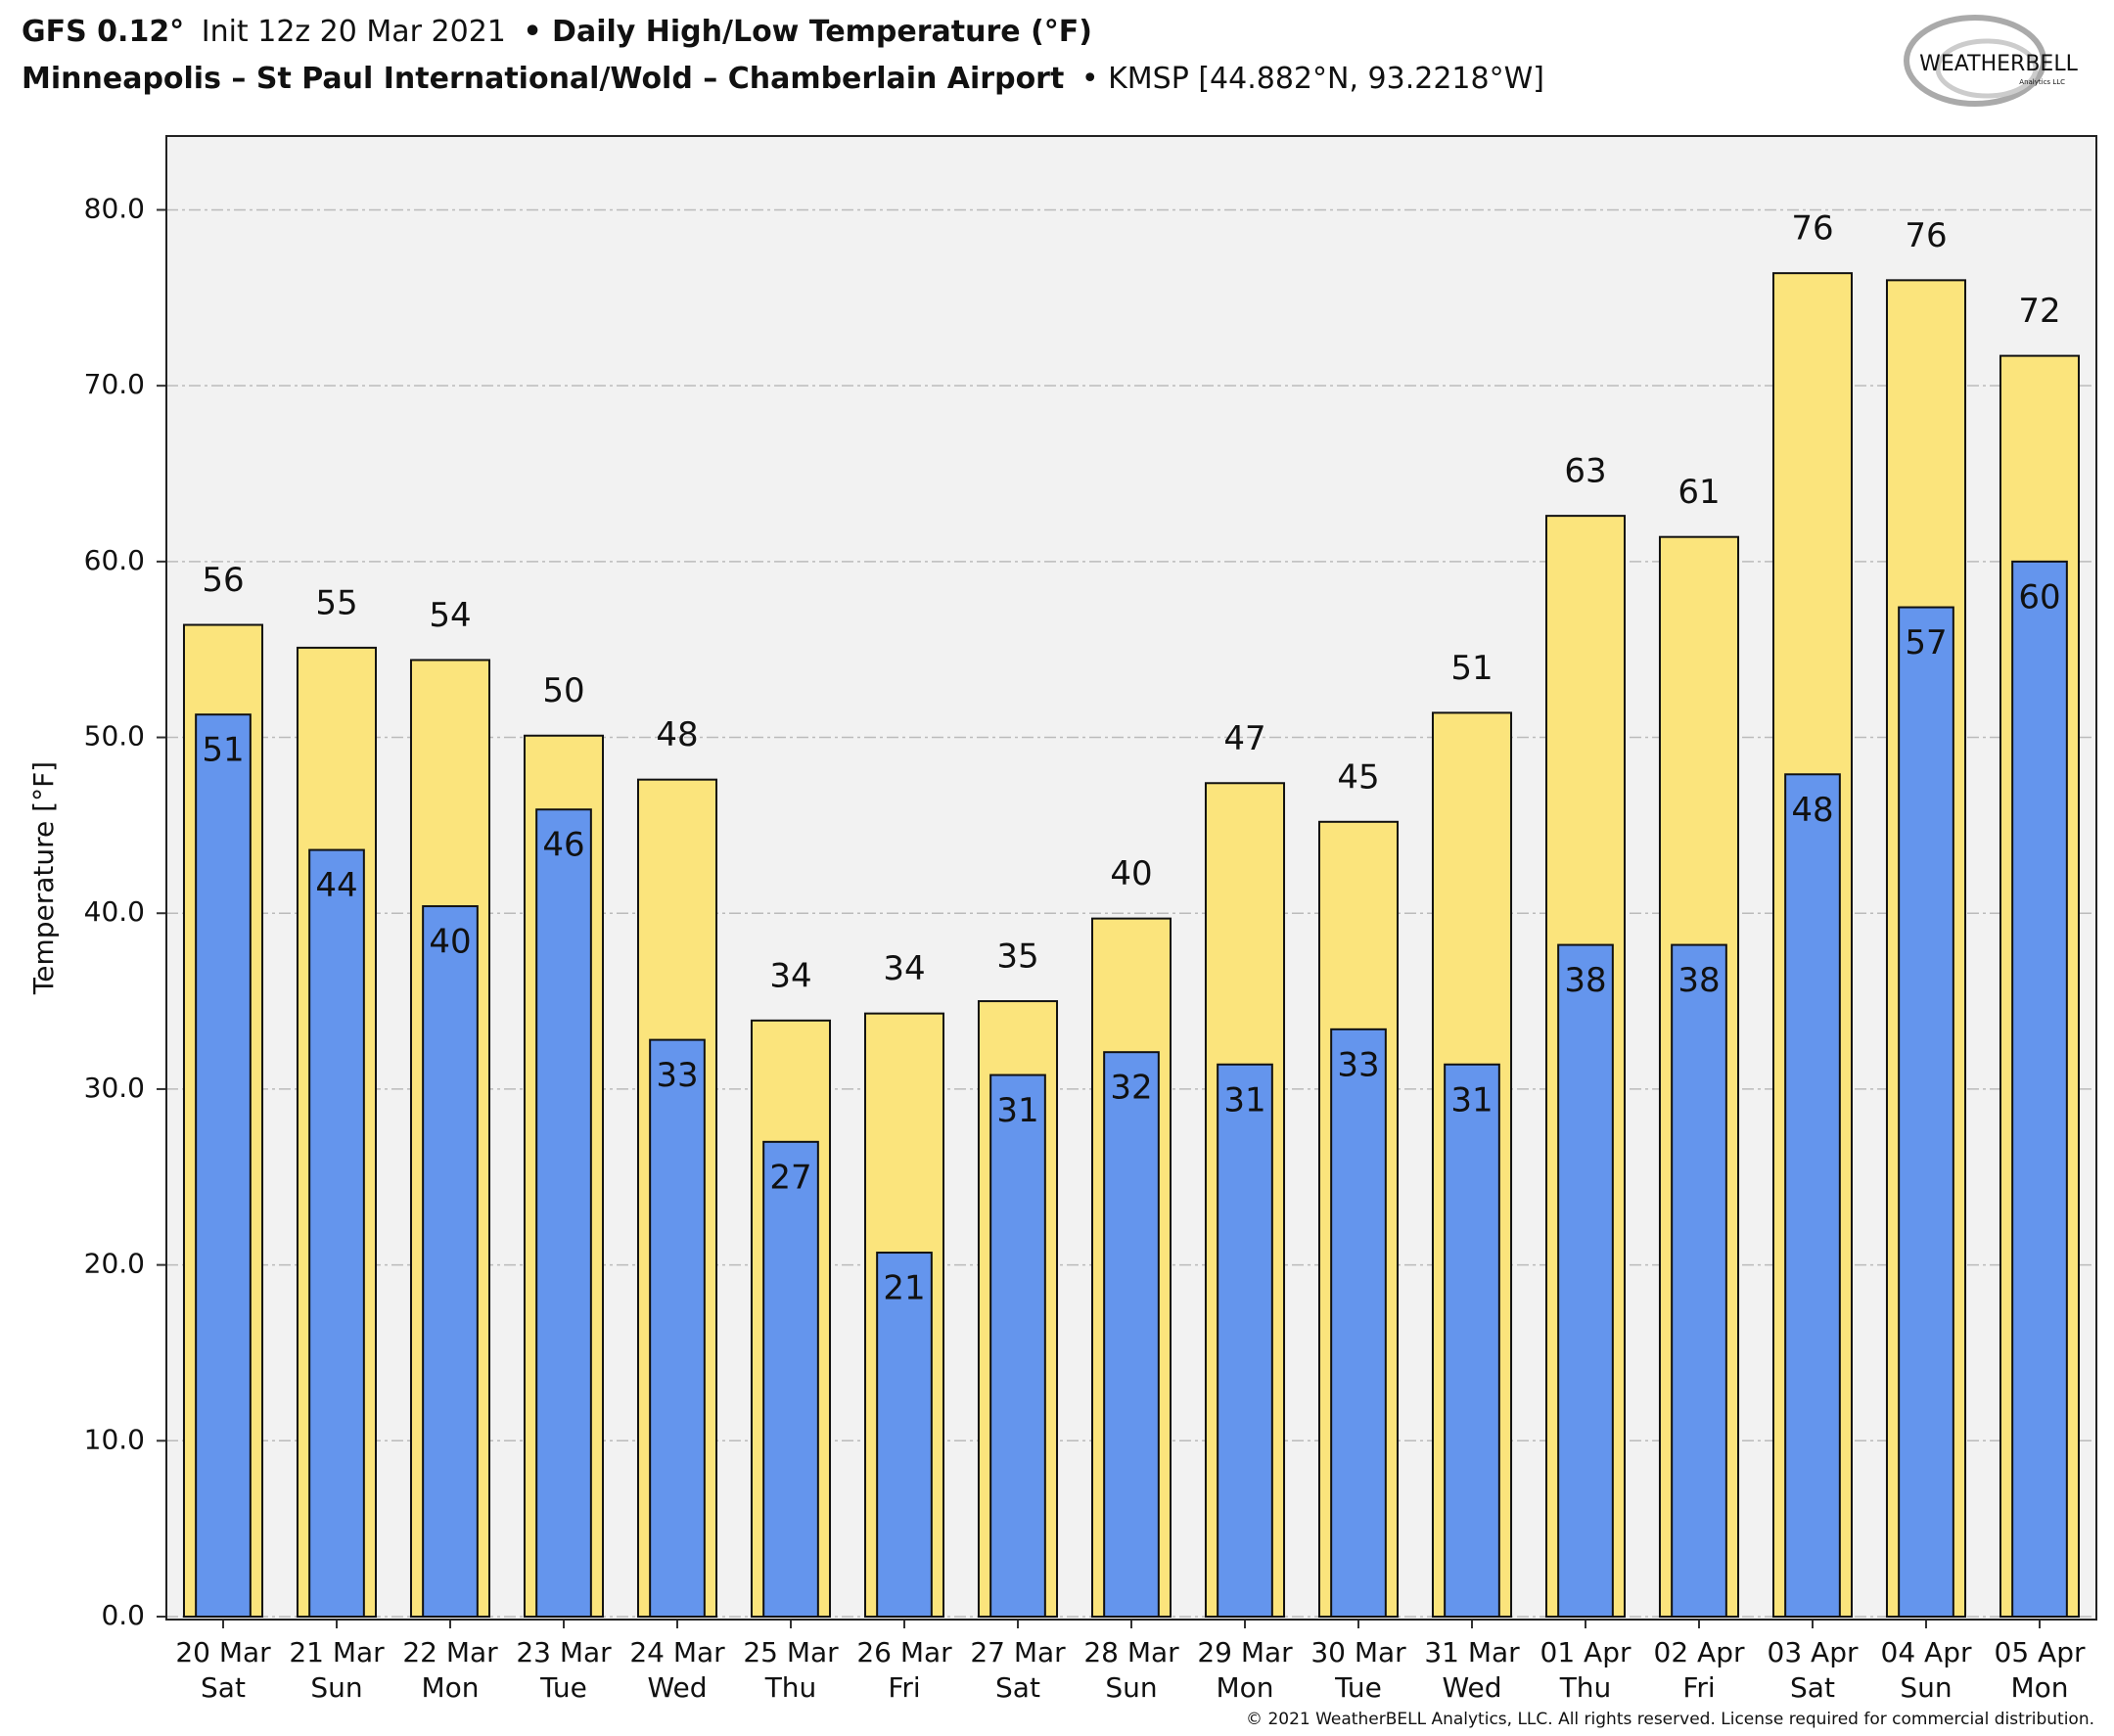  I want to click on logo-subtext: Analytics LLC, so click(2042, 82).